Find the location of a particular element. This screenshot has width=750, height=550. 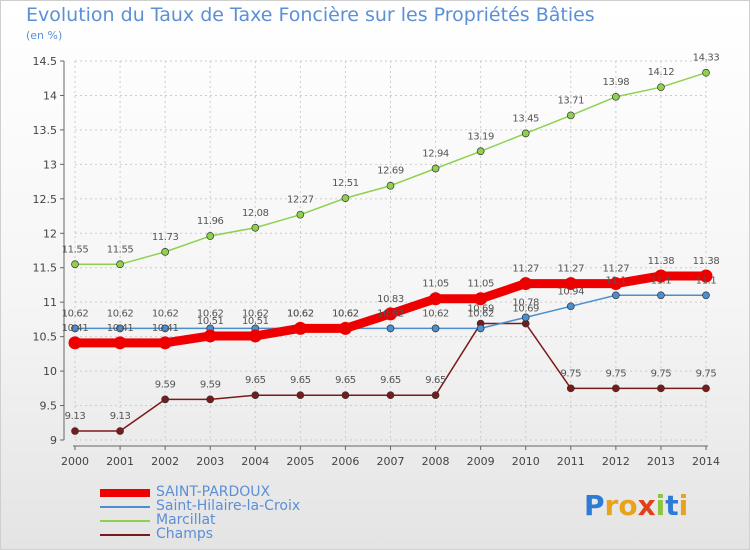

data-label: 13.98 is located at coordinates (616, 82).